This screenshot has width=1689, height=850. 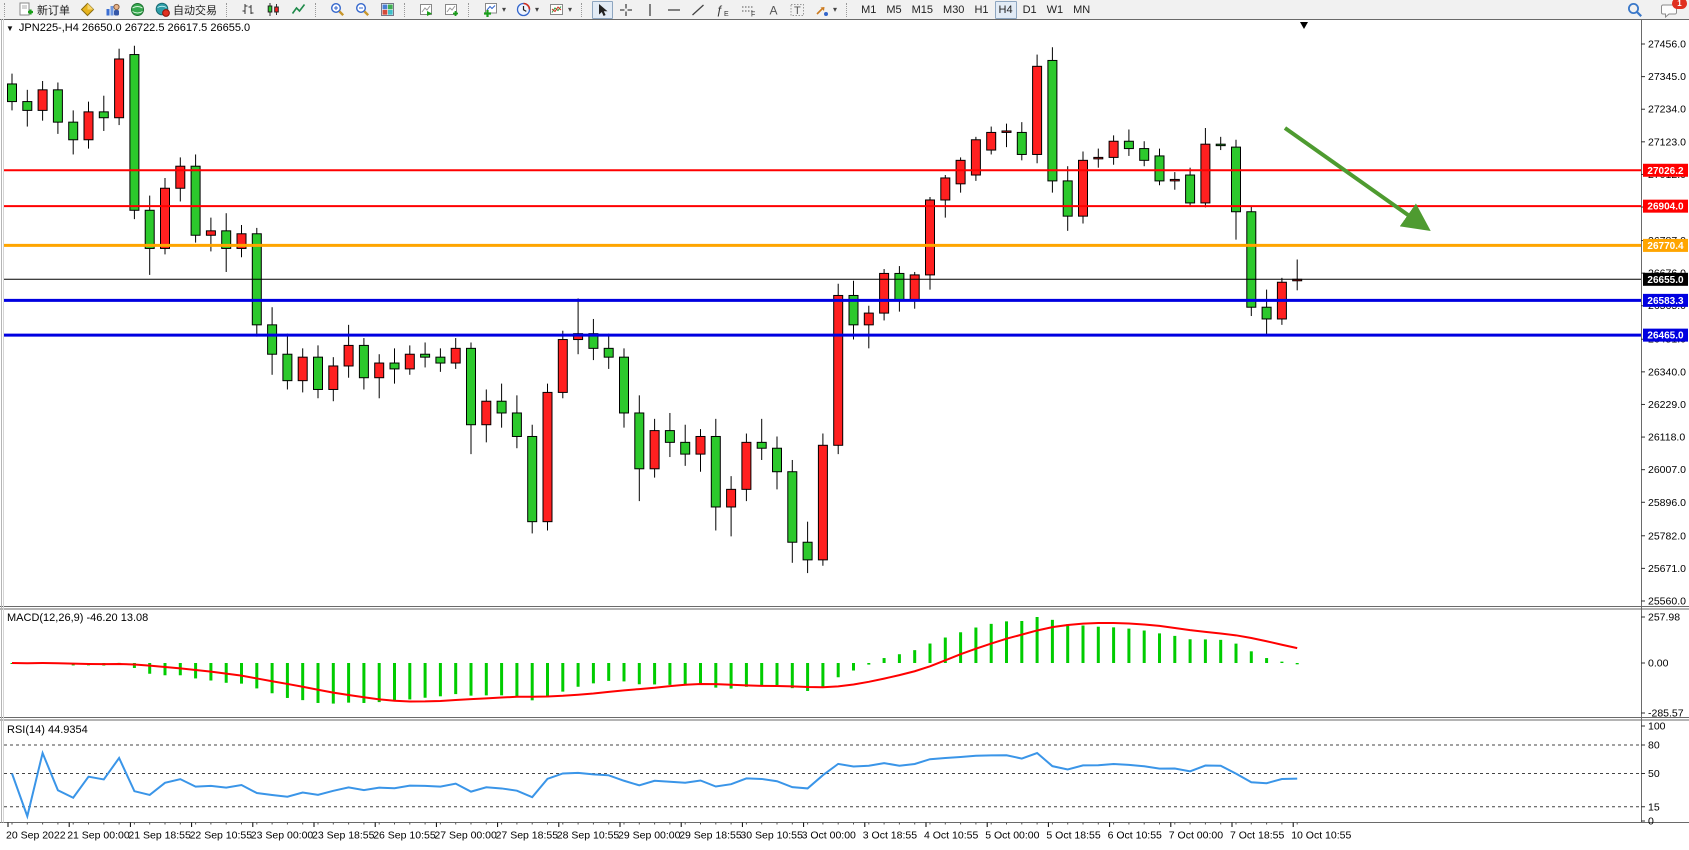 I want to click on zoom-out-button, so click(x=362, y=10).